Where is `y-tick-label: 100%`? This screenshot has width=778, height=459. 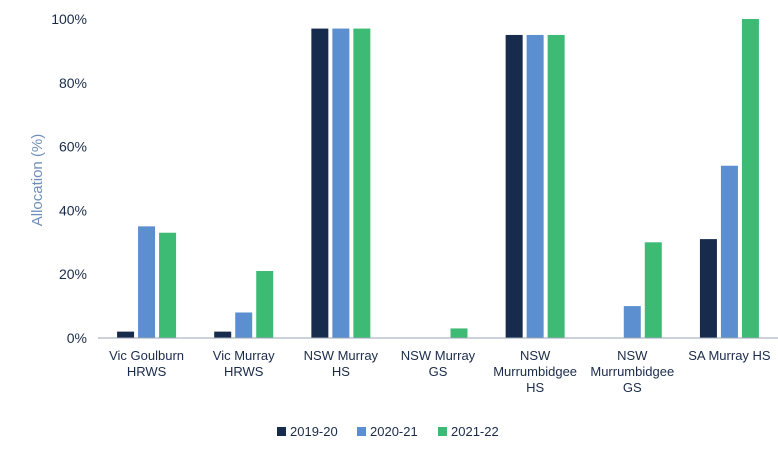 y-tick-label: 100% is located at coordinates (69, 19).